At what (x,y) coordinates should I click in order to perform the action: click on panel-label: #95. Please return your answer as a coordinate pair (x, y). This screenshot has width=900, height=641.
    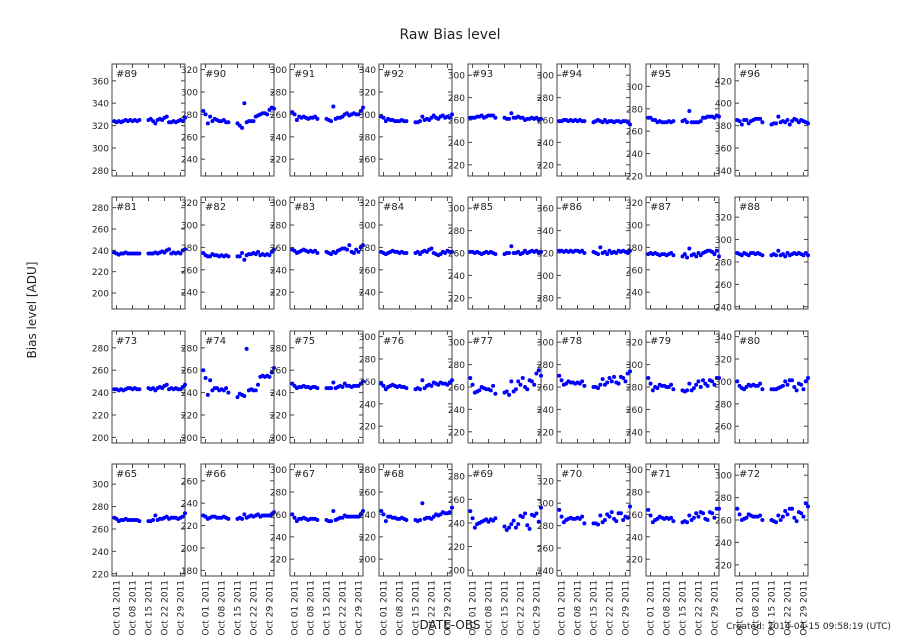
    Looking at the image, I should click on (660, 74).